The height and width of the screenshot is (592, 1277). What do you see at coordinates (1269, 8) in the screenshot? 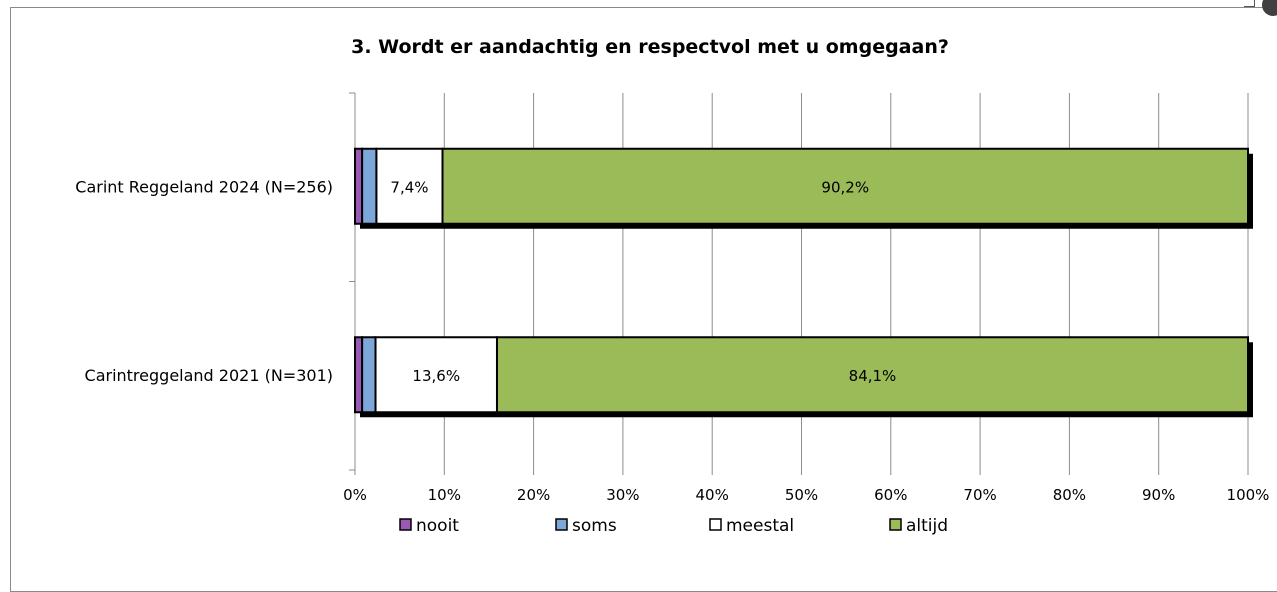
I see `corner-mark` at bounding box center [1269, 8].